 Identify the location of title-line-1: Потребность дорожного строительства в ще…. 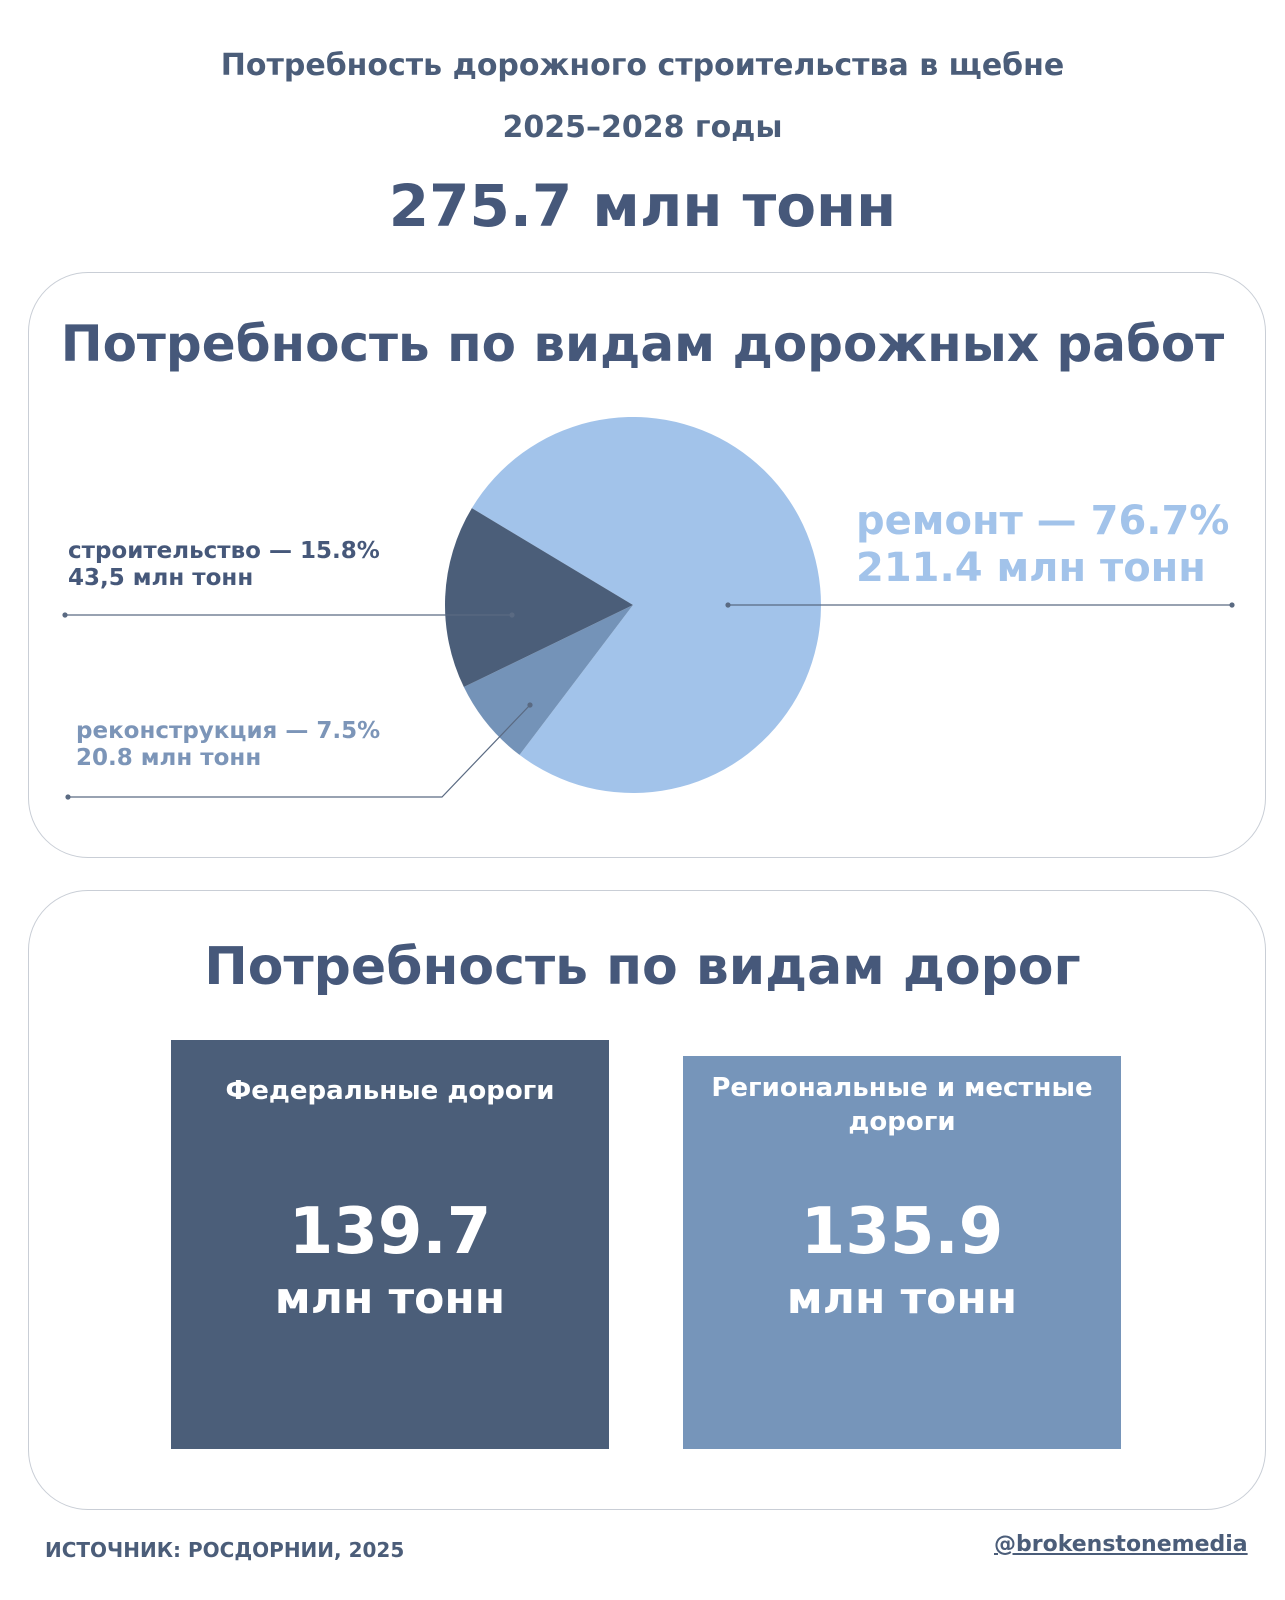
(642, 65).